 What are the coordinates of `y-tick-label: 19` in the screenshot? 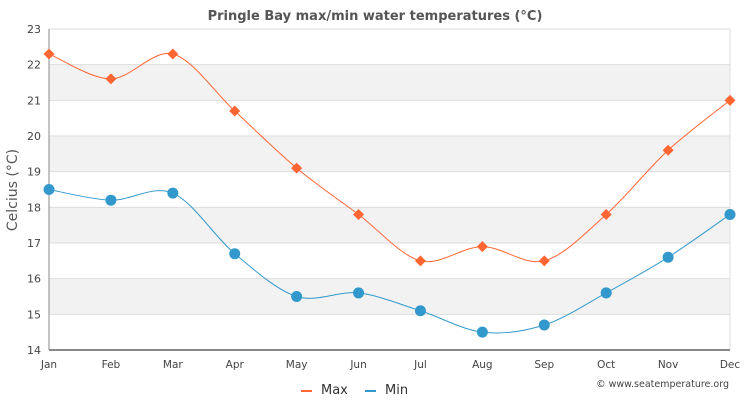 It's located at (34, 172).